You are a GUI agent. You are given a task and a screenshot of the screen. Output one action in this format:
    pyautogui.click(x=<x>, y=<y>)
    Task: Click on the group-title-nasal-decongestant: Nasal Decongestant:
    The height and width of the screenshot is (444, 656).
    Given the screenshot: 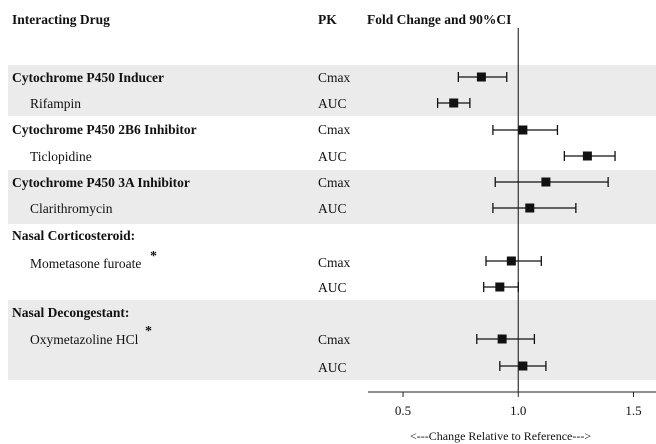 What is the action you would take?
    pyautogui.click(x=71, y=312)
    